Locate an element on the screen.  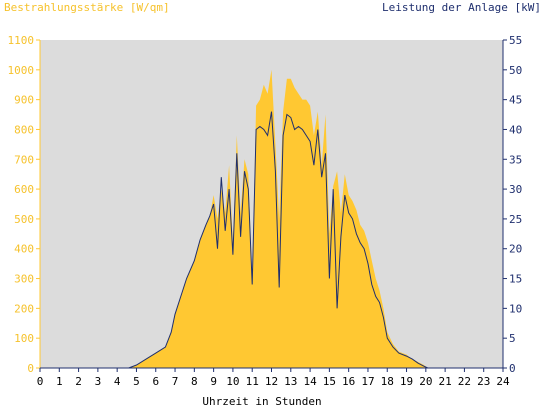
left-y-tick-label: 1000 is located at coordinates (21, 70).